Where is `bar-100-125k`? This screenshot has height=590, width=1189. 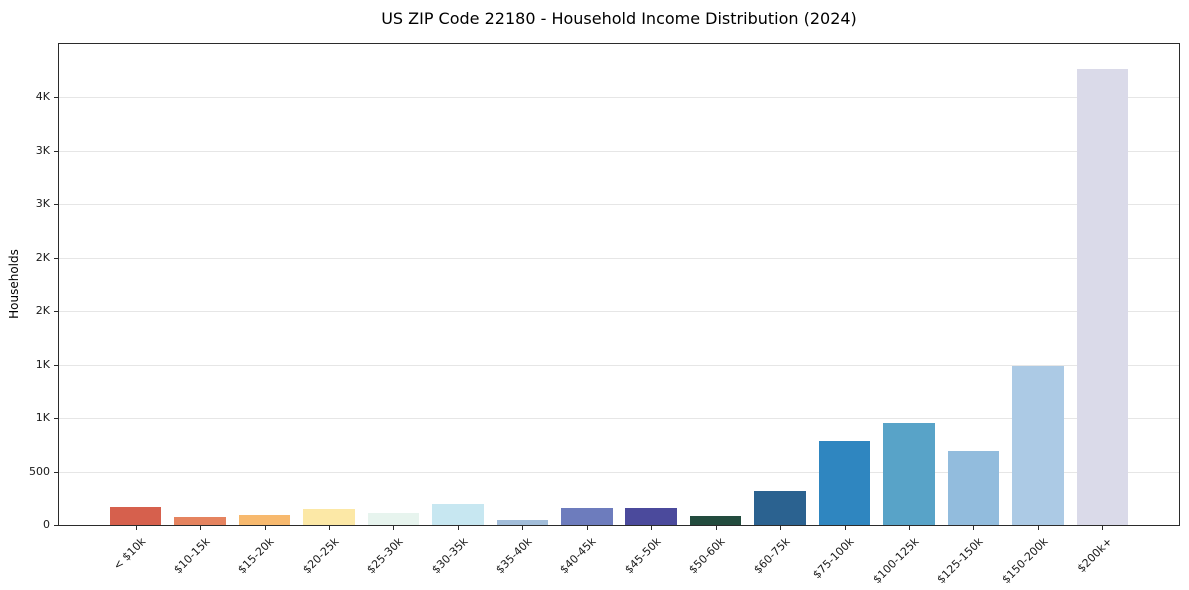
bar-100-125k is located at coordinates (909, 474).